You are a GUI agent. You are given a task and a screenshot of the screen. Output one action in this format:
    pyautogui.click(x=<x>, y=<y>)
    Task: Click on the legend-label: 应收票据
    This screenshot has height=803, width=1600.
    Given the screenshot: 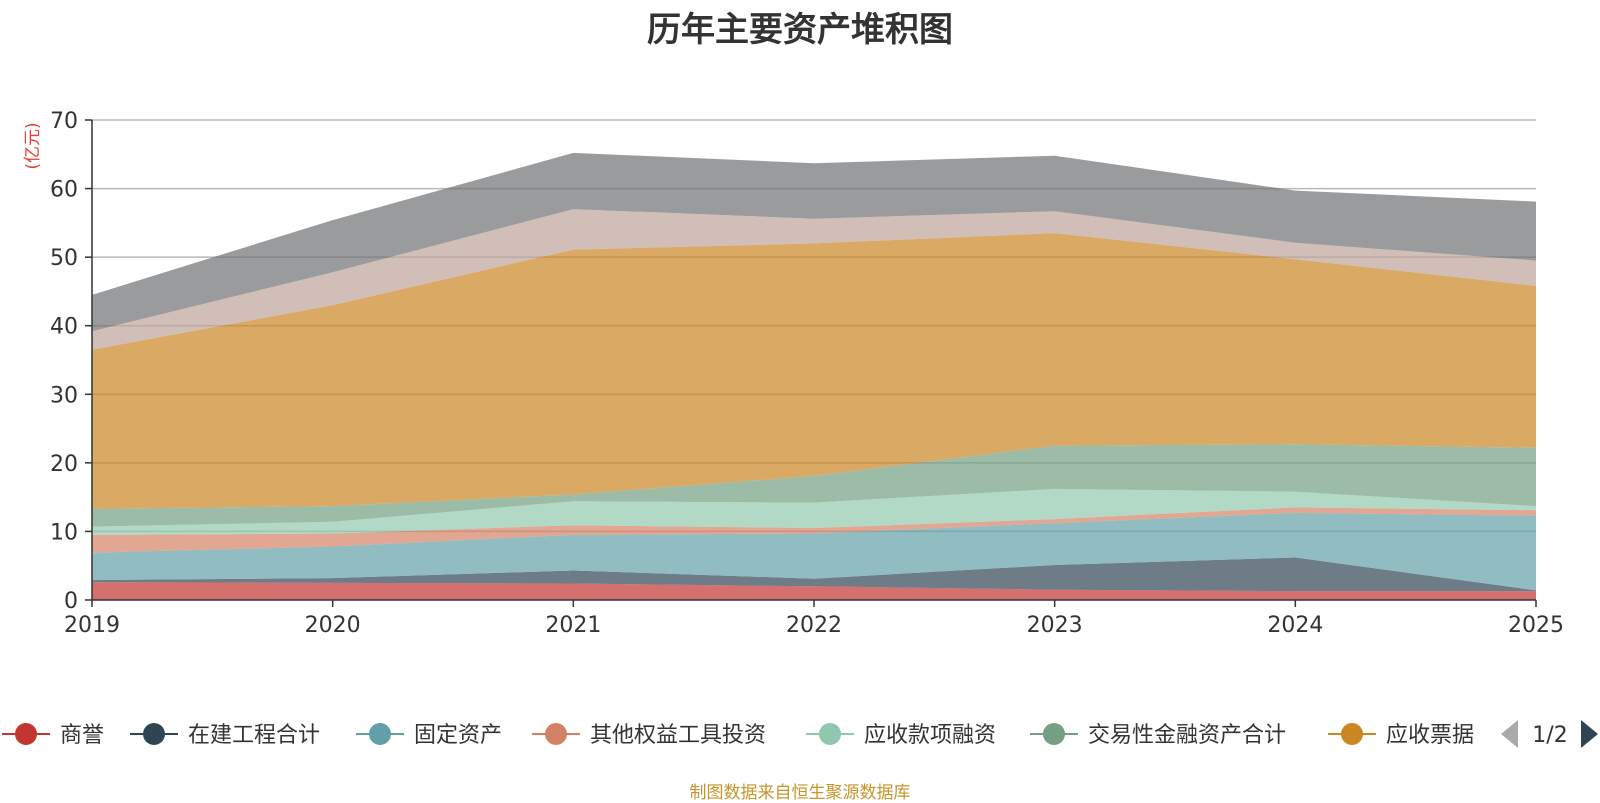 What is the action you would take?
    pyautogui.click(x=1430, y=735)
    